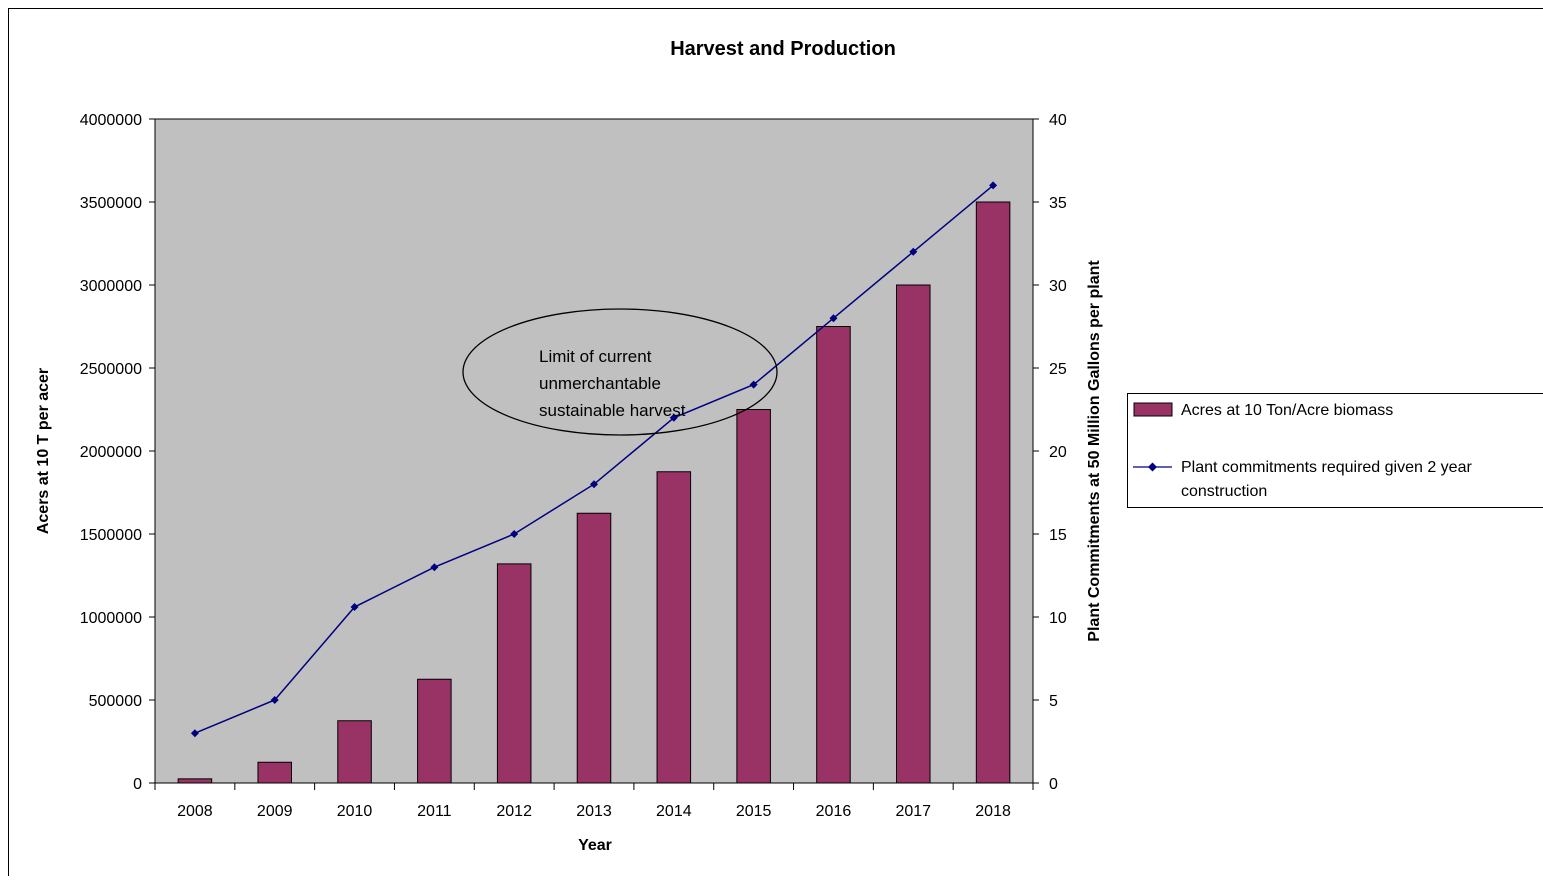  I want to click on y-right-tick-label-0: 0, so click(1053, 784).